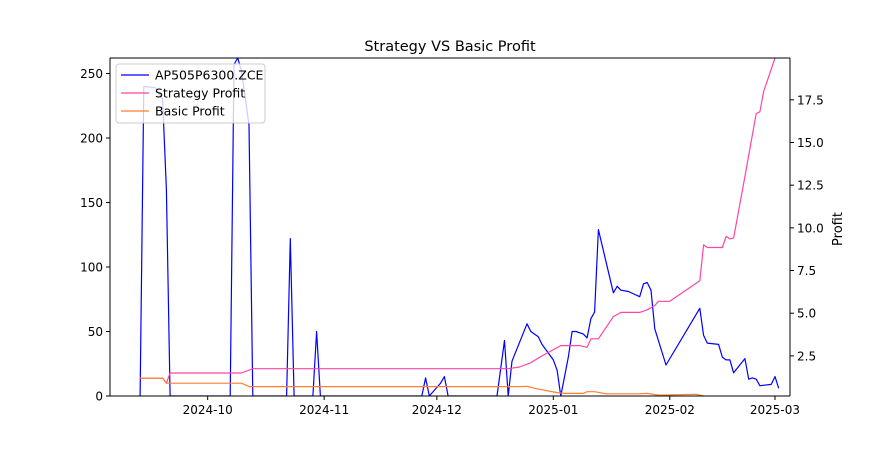 The height and width of the screenshot is (454, 878). Describe the element at coordinates (670, 410) in the screenshot. I see `x-tick-label: 2025-02` at that location.